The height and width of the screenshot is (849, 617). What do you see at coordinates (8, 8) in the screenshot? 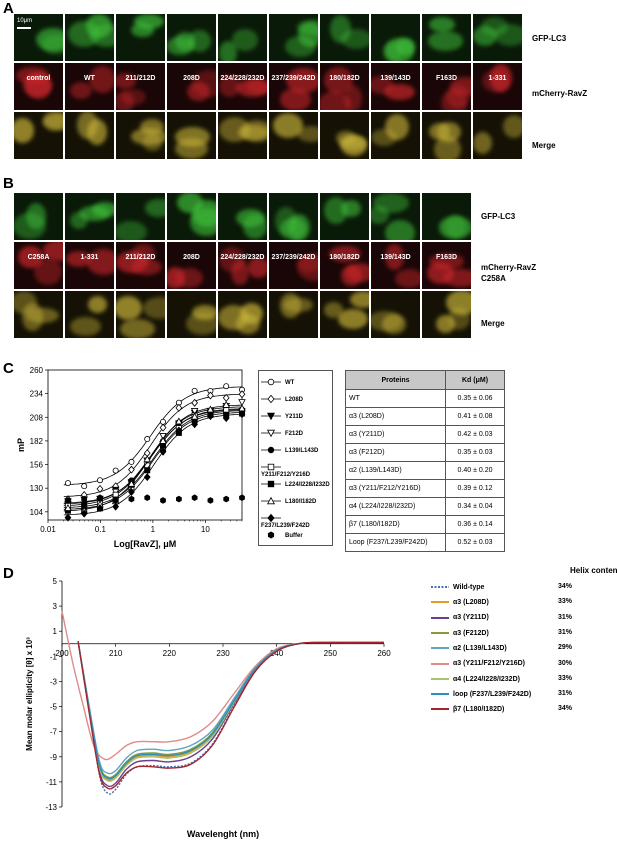
I see `panel-letter-a: A` at bounding box center [8, 8].